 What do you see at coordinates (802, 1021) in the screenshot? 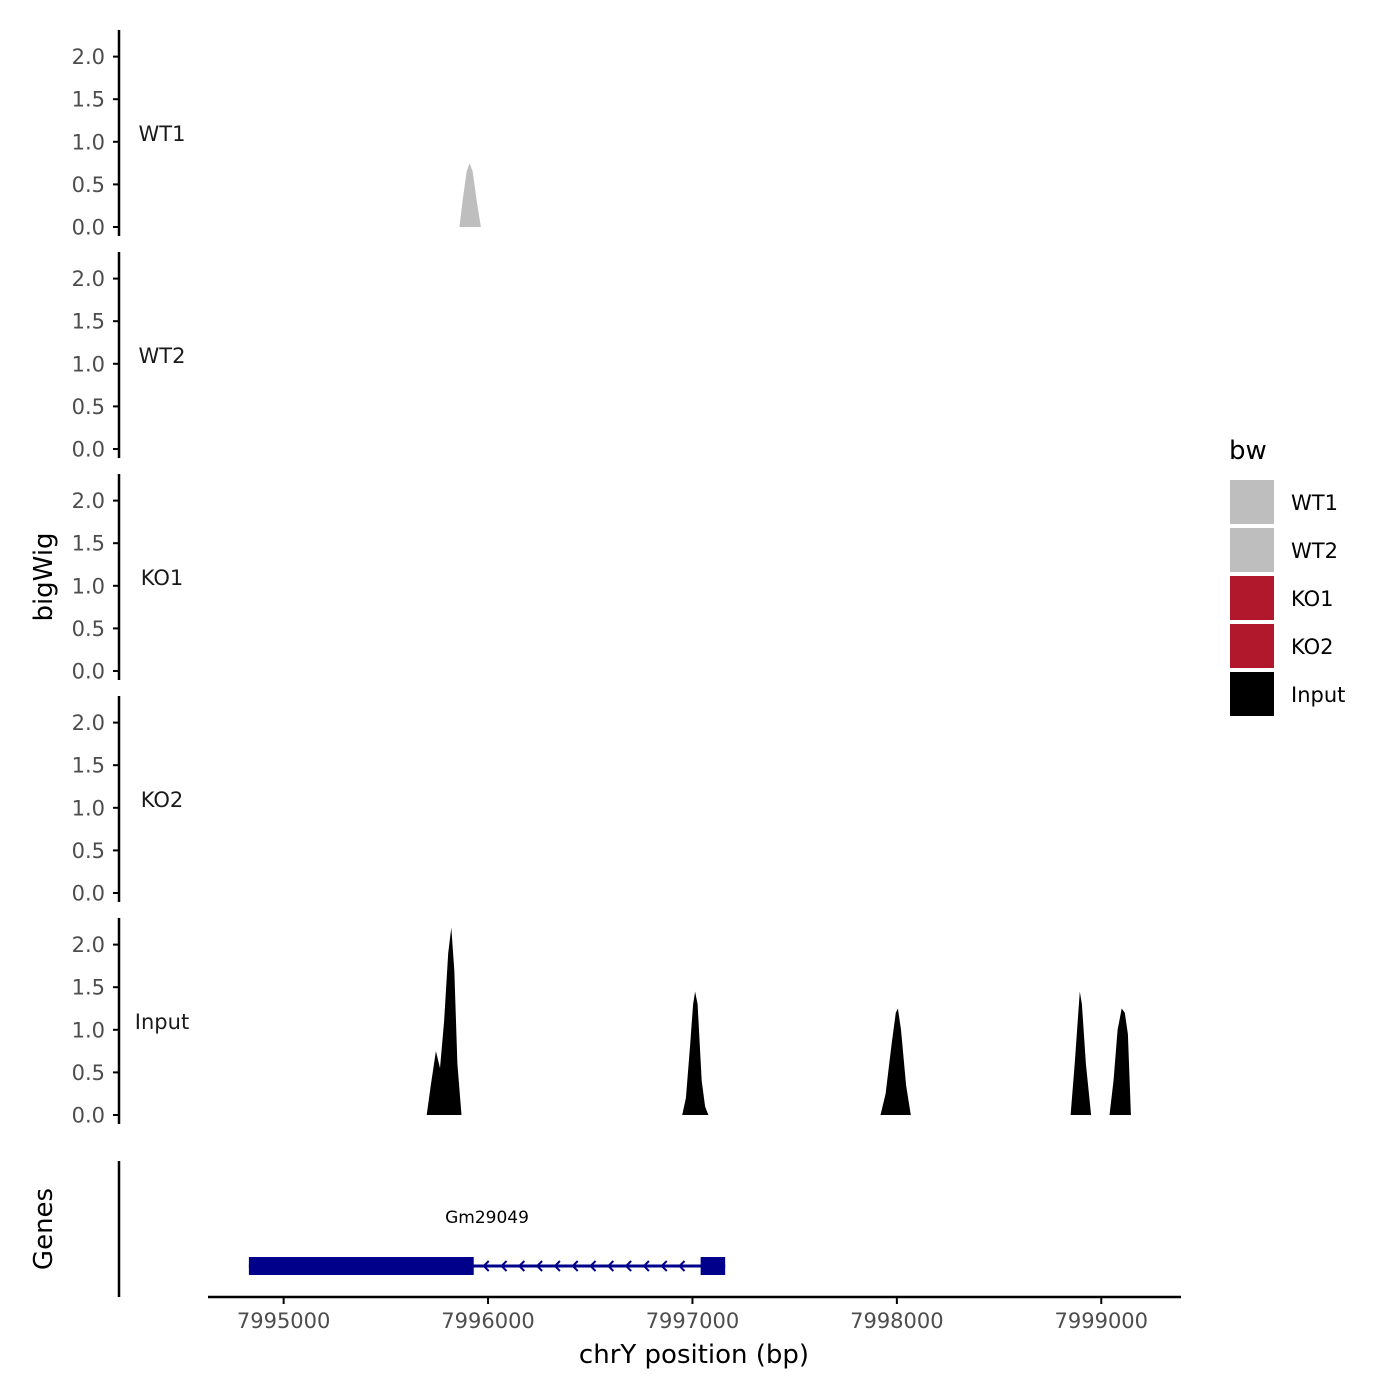
I see `signal-area-input` at bounding box center [802, 1021].